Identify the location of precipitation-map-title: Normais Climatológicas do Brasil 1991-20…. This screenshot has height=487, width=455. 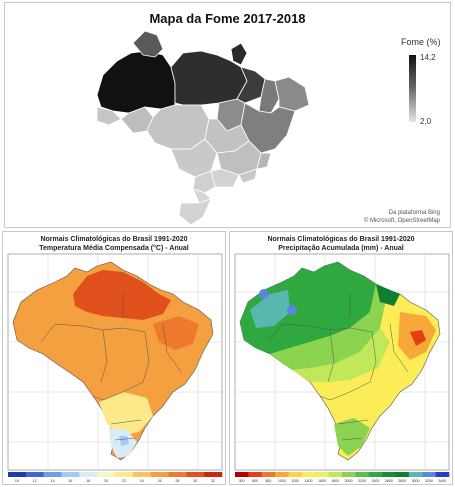
(341, 244).